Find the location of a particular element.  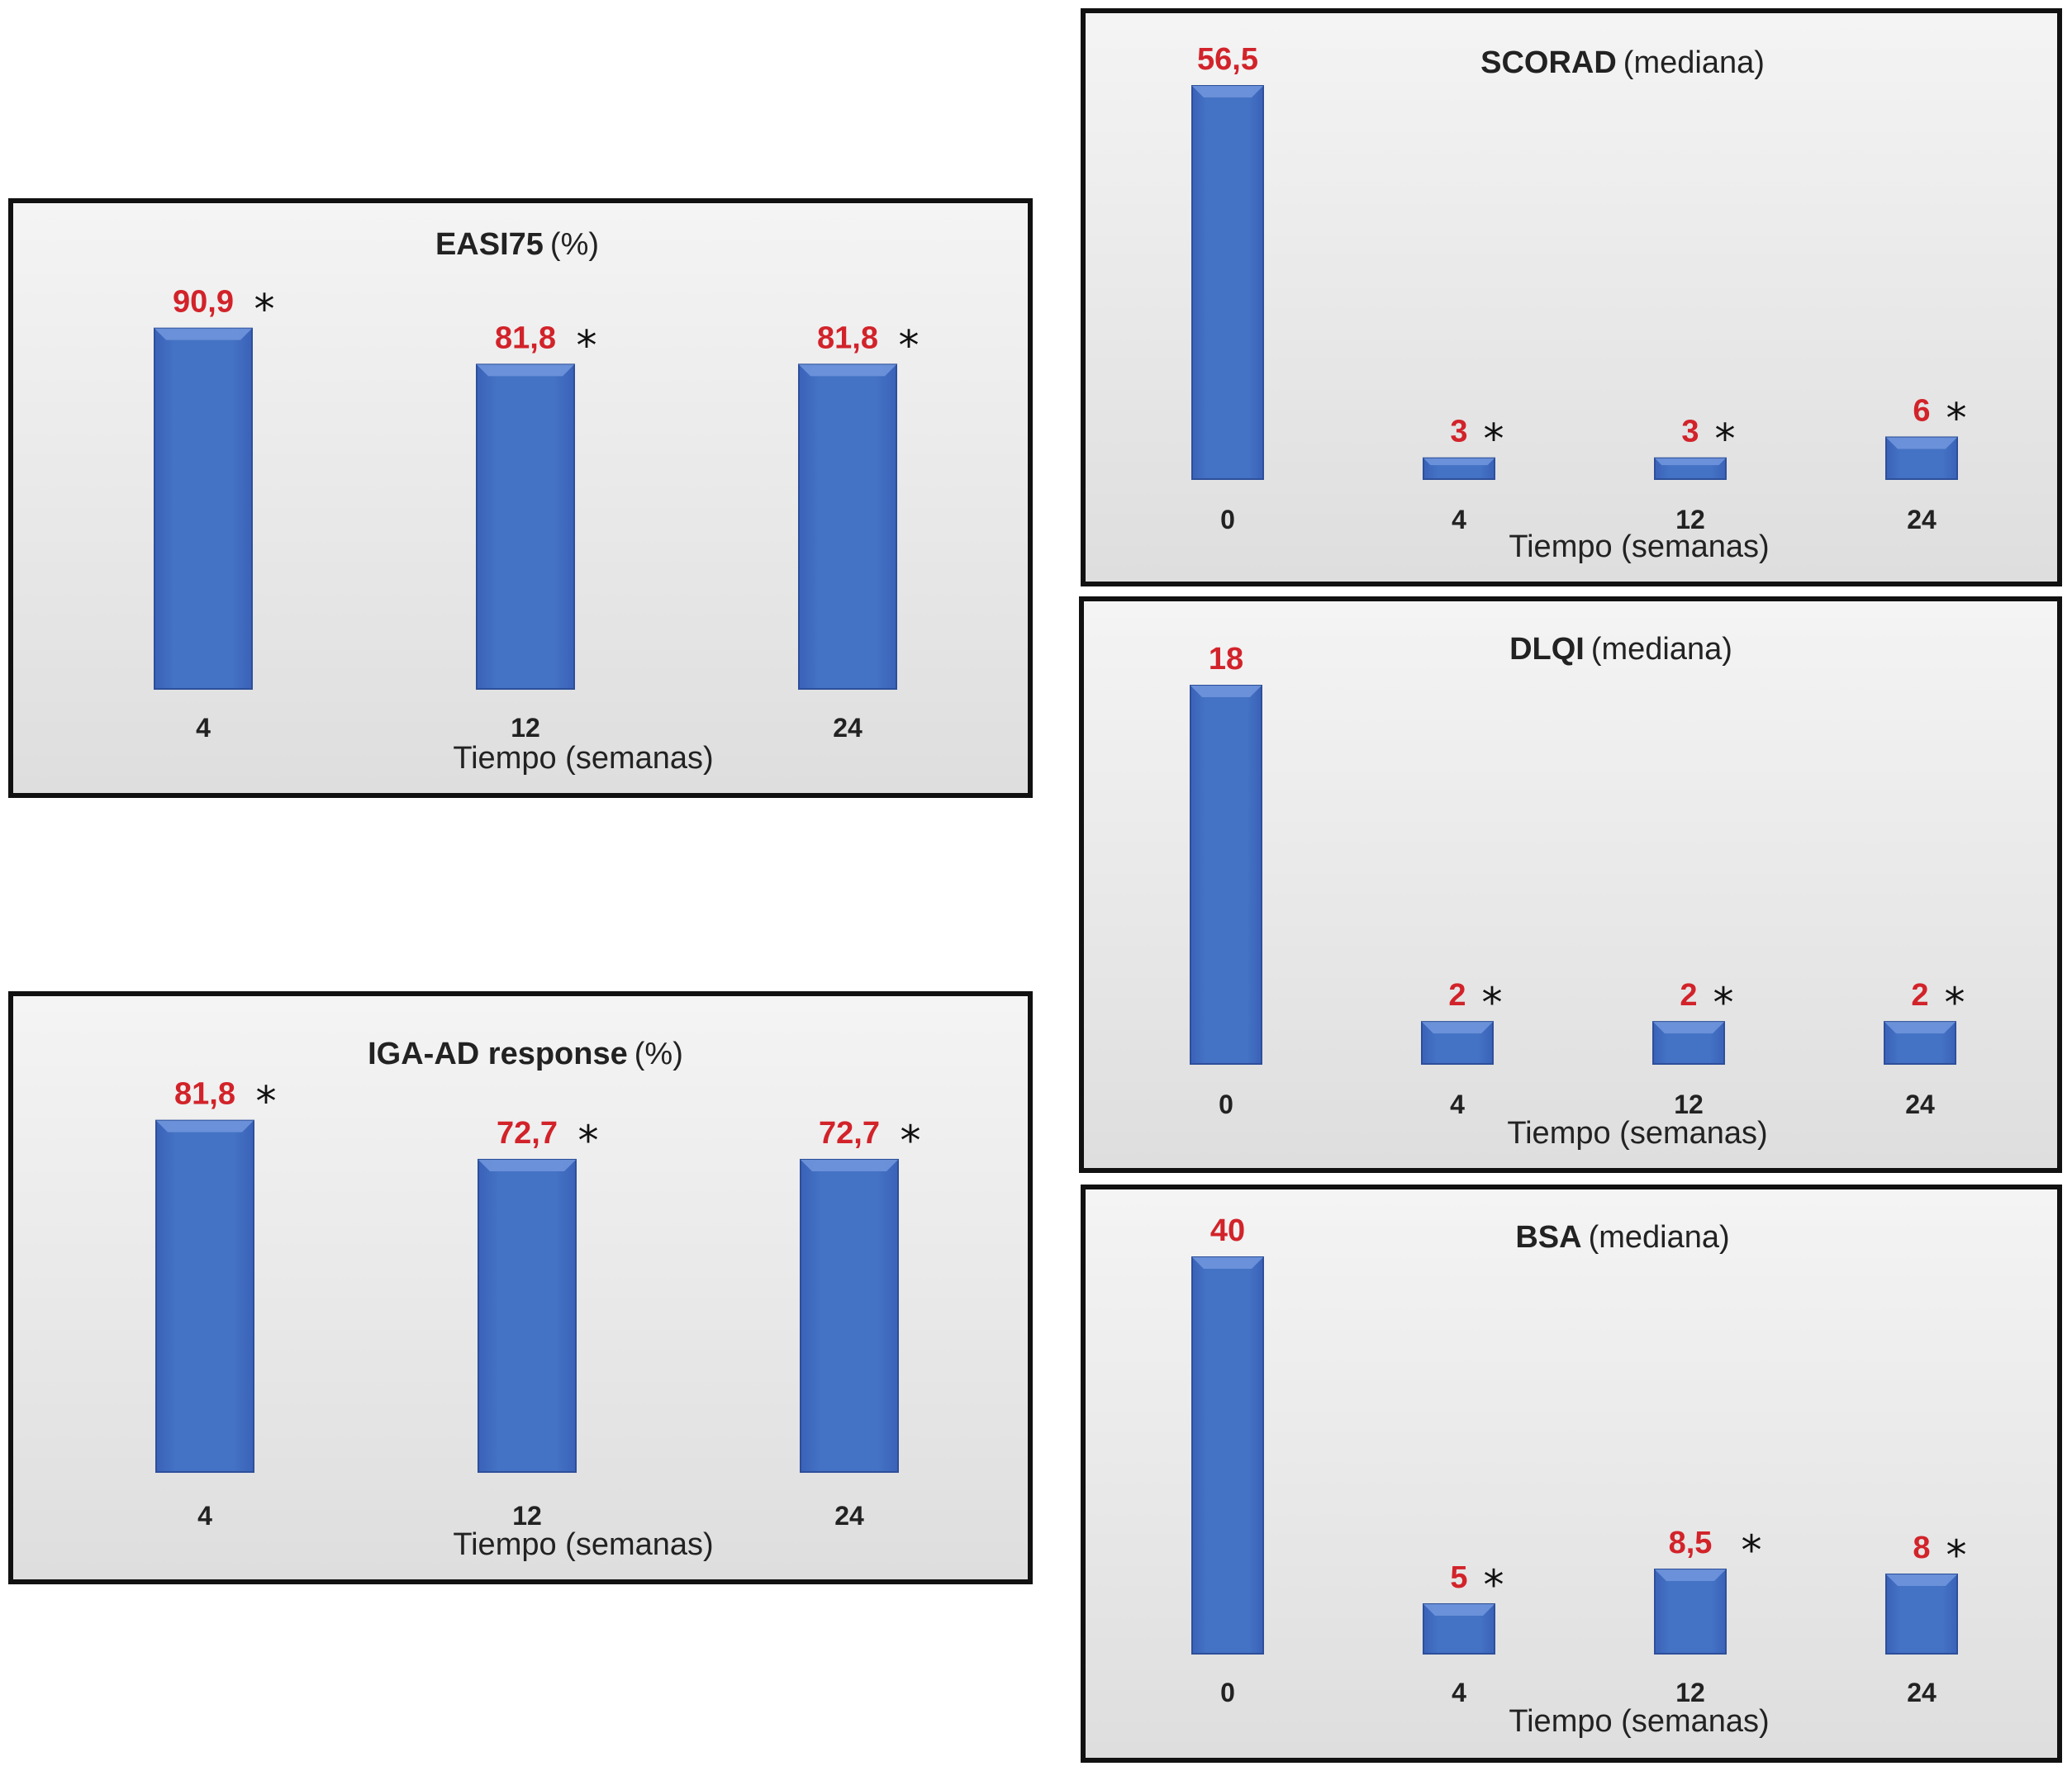

data-label-easi-4: 90,9 is located at coordinates (203, 303).